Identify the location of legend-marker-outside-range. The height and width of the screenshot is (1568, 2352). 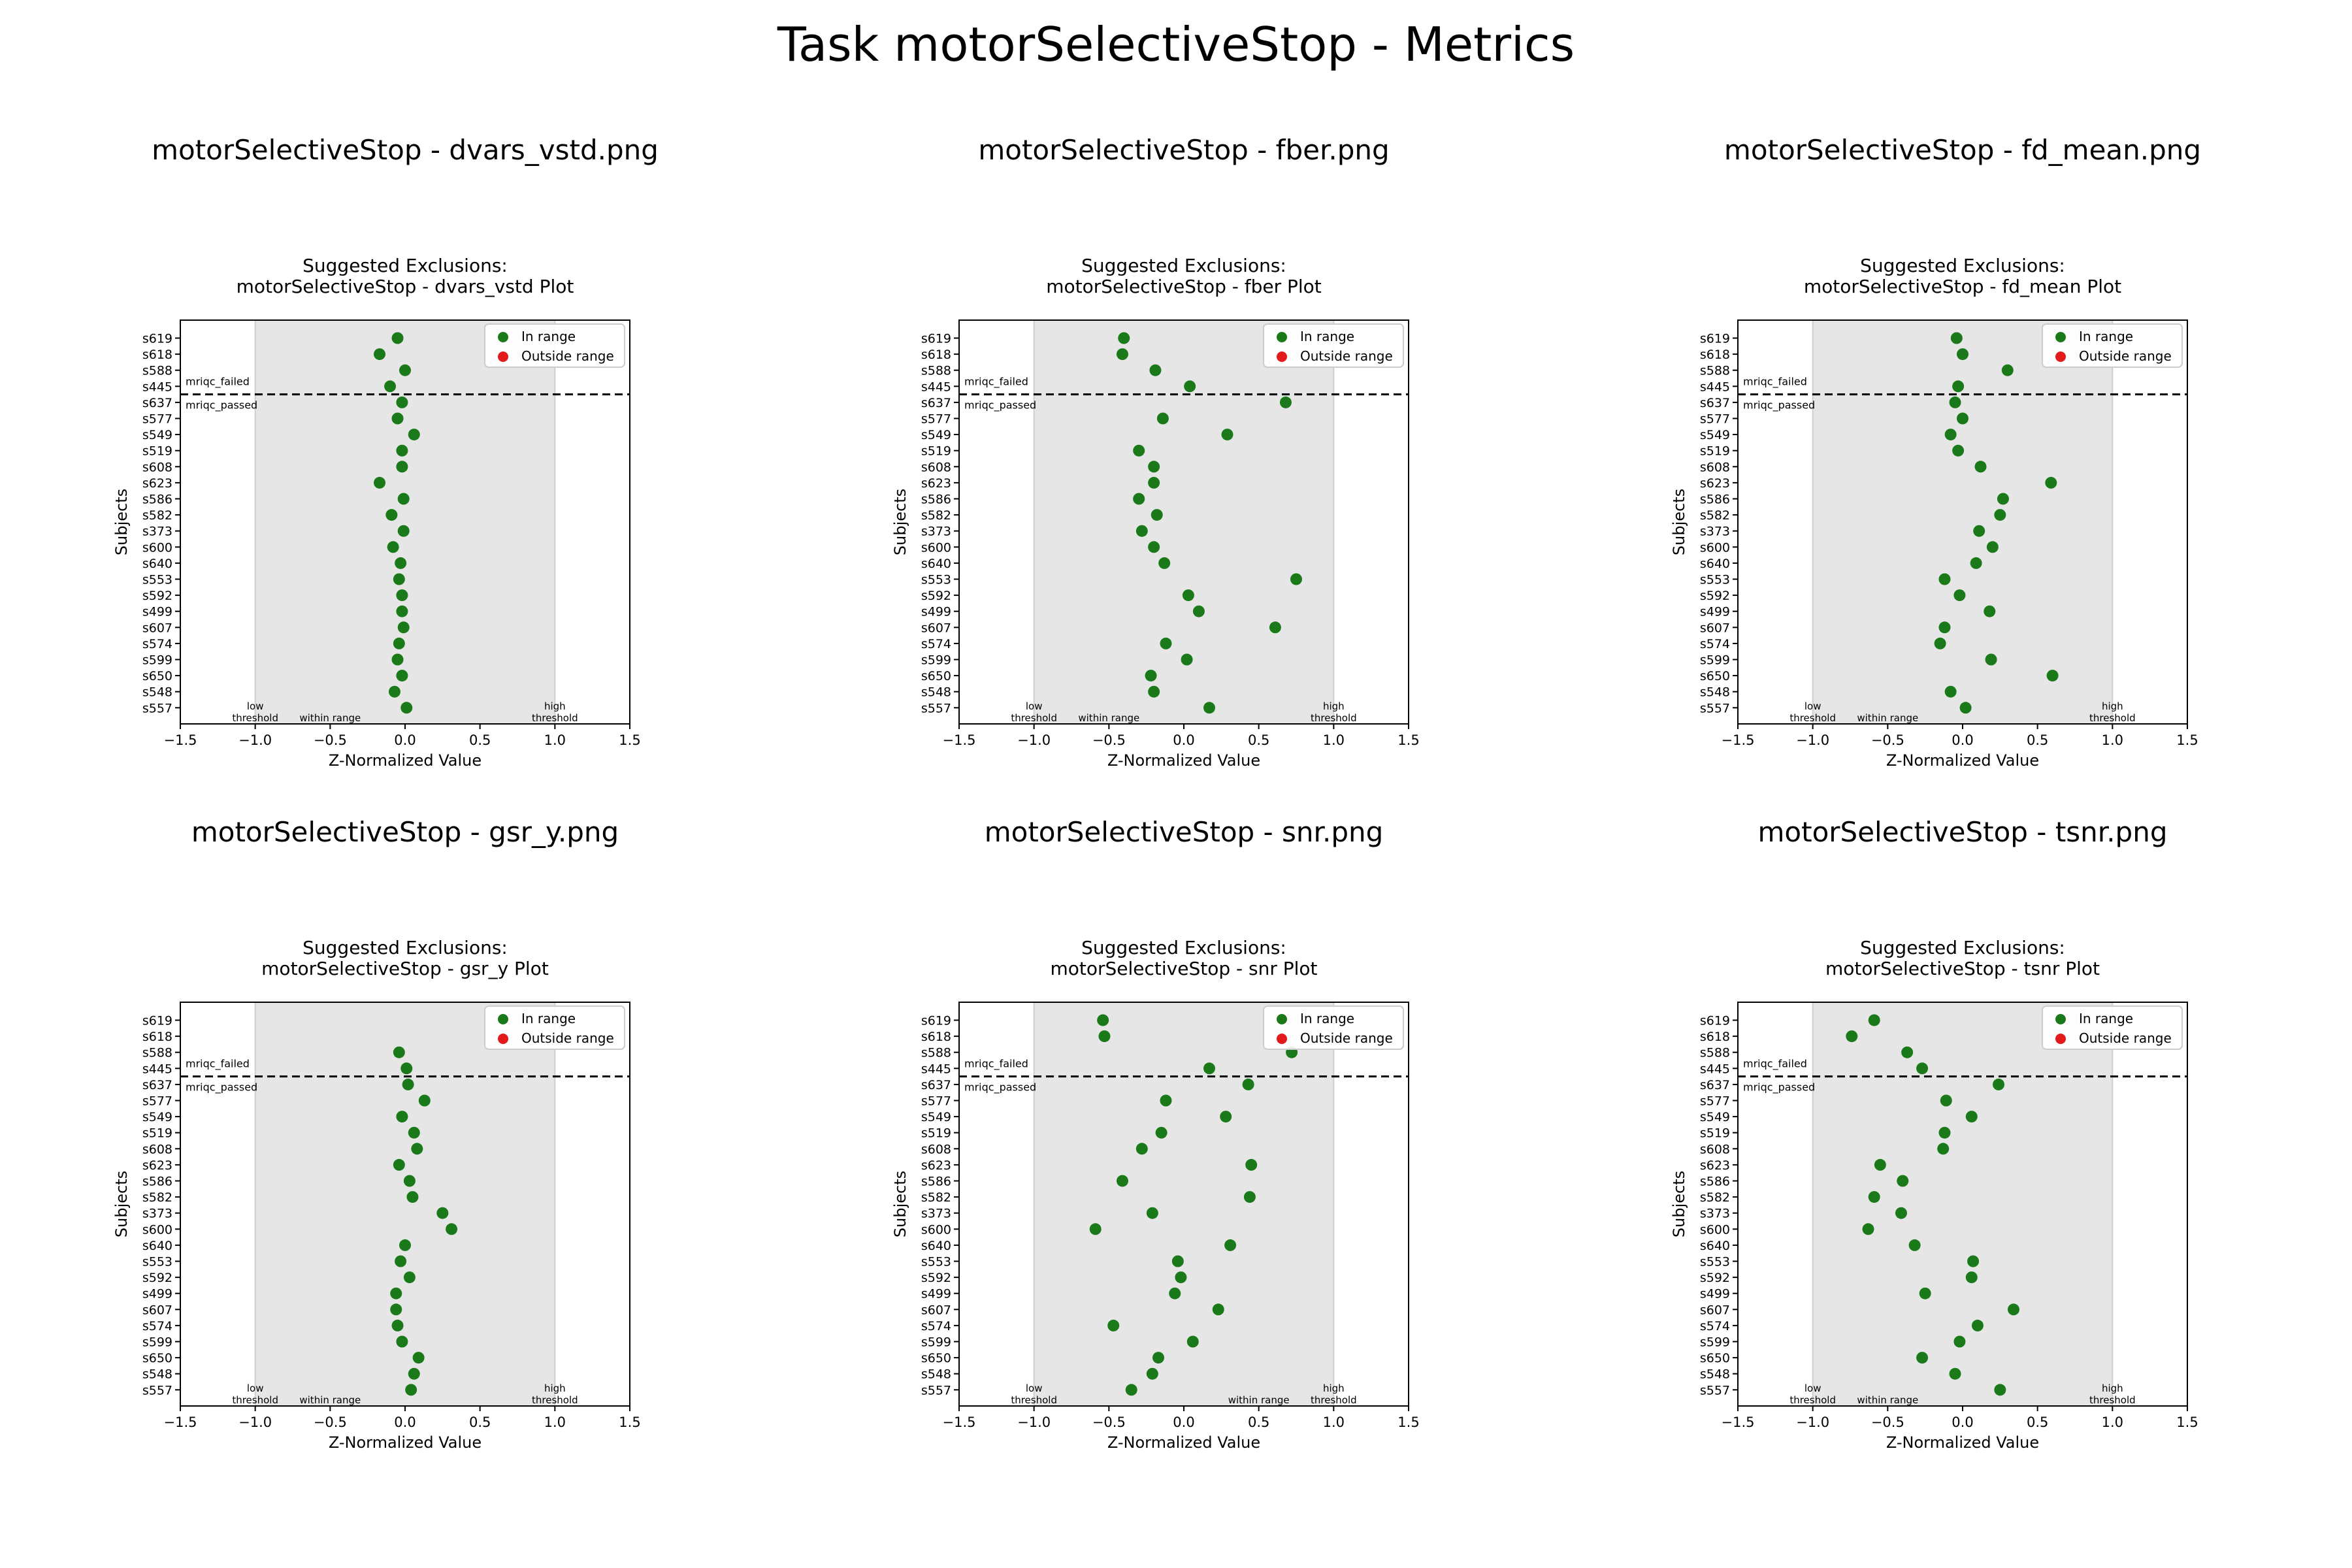
(1282, 1039).